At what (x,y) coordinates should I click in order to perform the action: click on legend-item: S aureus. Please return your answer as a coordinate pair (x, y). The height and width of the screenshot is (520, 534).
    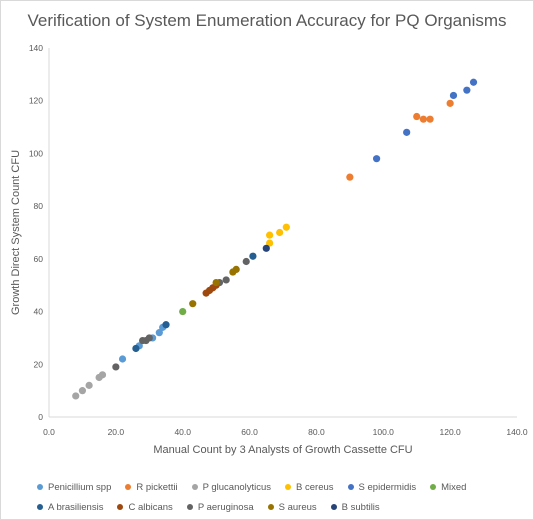
    Looking at the image, I should click on (292, 507).